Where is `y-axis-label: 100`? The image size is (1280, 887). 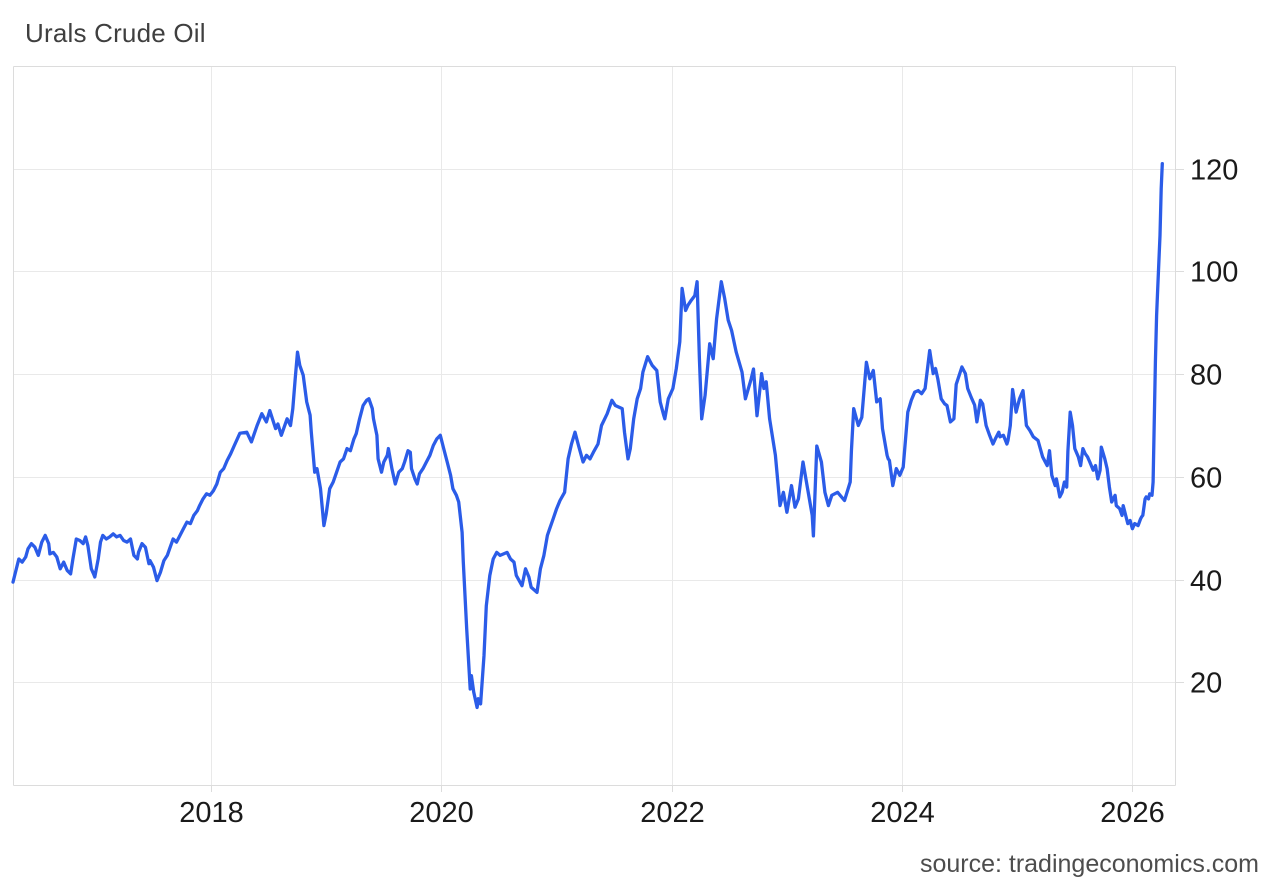 y-axis-label: 100 is located at coordinates (1214, 273).